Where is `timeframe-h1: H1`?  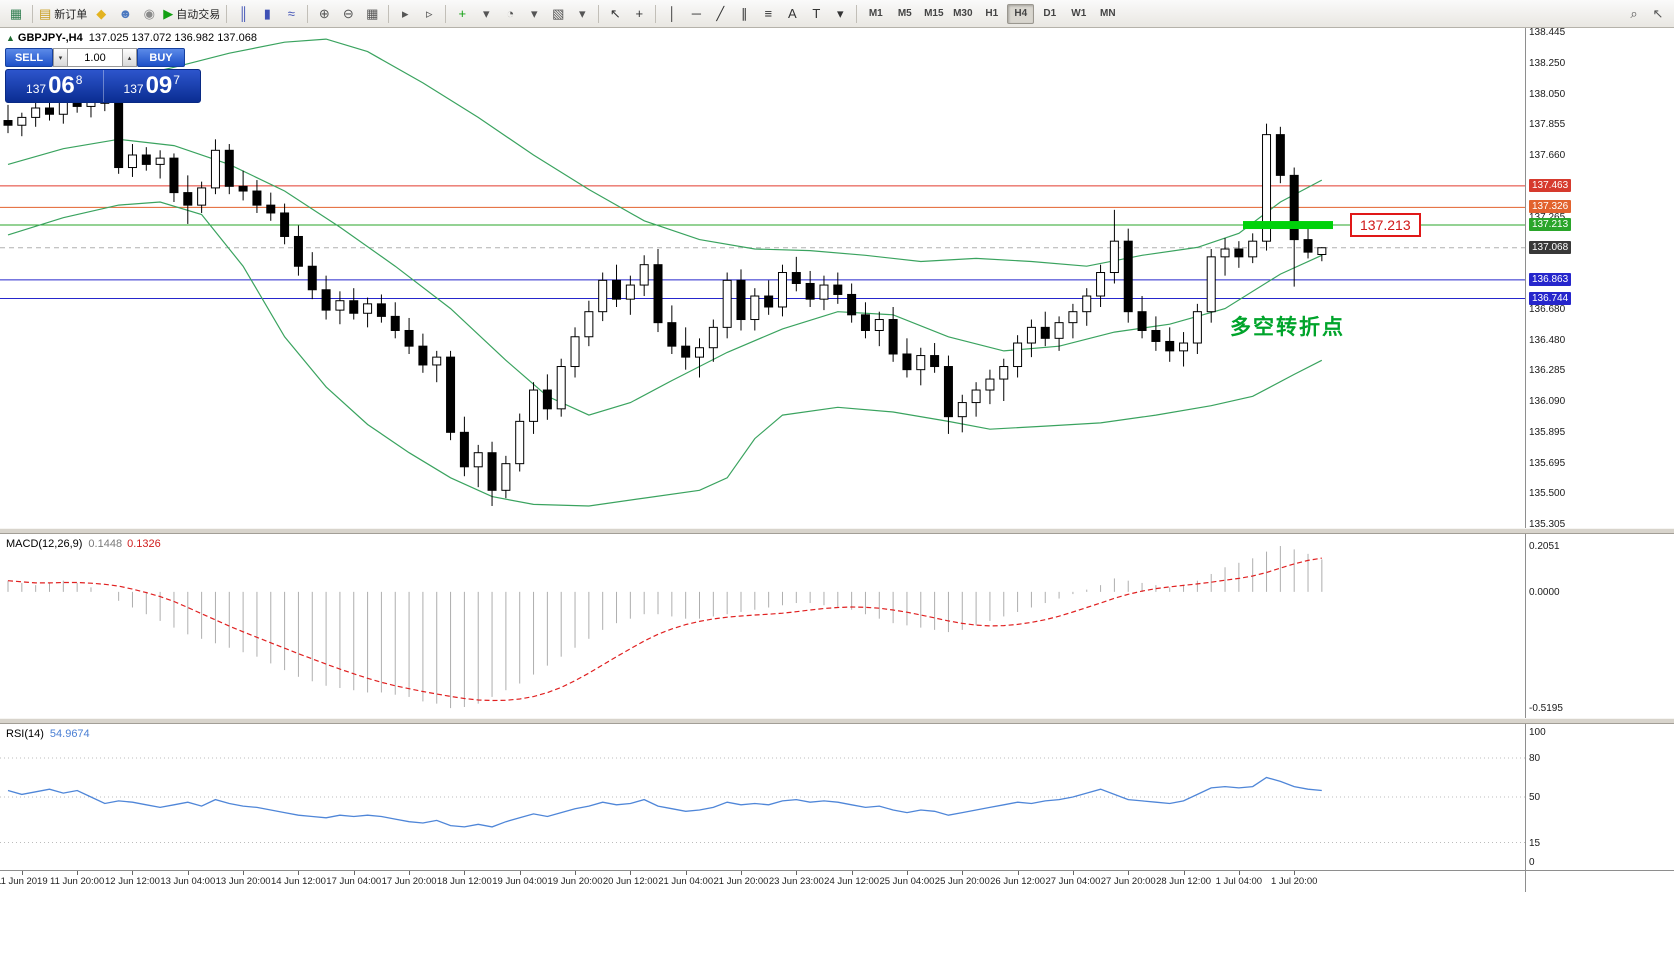 timeframe-h1: H1 is located at coordinates (992, 13).